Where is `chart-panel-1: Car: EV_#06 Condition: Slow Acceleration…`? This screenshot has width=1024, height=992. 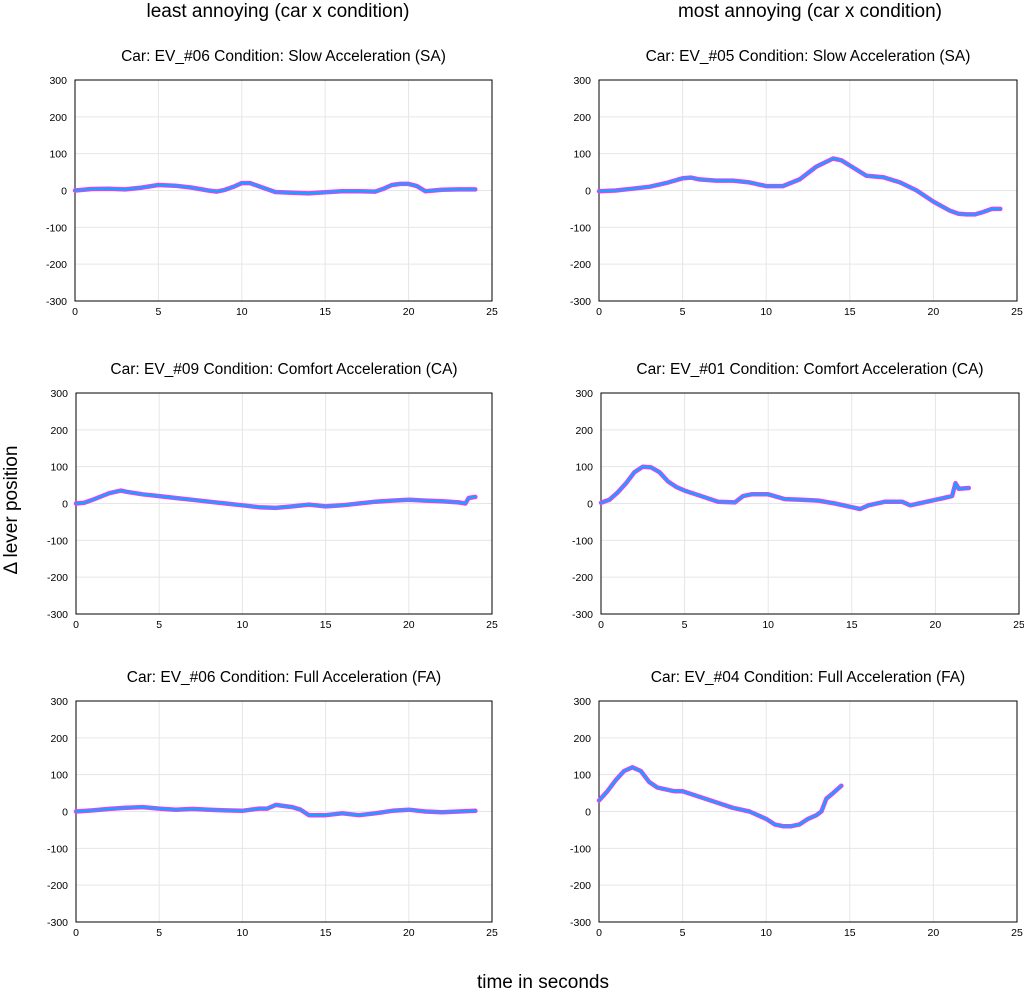
chart-panel-1: Car: EV_#06 Condition: Slow Acceleration… is located at coordinates (272, 183).